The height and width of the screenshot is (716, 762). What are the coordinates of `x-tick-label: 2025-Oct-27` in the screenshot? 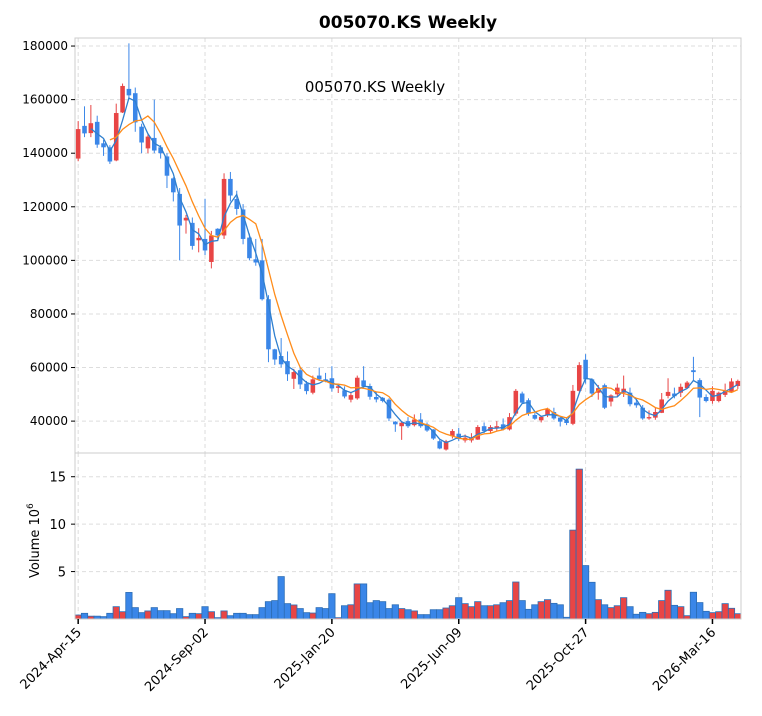 It's located at (558, 659).